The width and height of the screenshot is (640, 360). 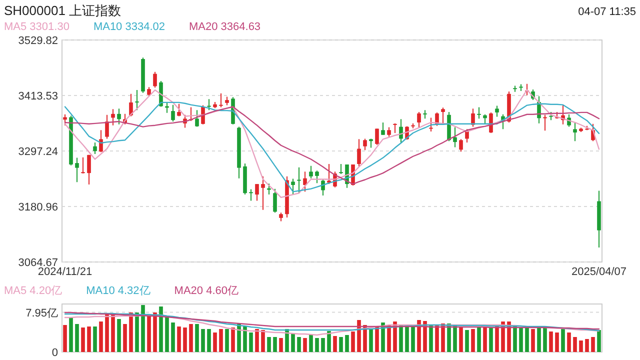 I want to click on x-tick-label: 2024/11/21, so click(x=65, y=272).